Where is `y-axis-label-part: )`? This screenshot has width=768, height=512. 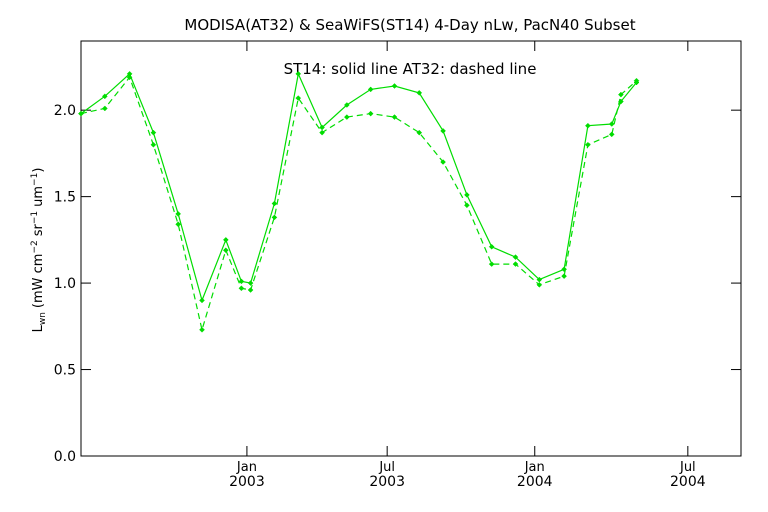 y-axis-label-part: ) is located at coordinates (38, 170).